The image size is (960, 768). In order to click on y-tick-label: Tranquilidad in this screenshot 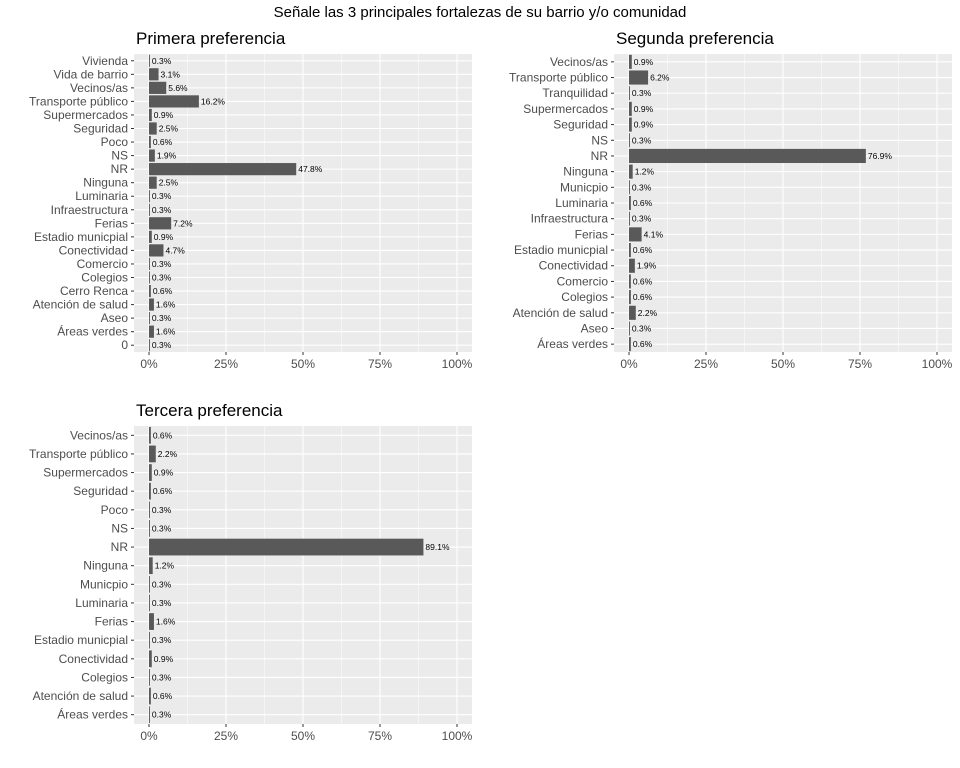, I will do `click(575, 93)`.